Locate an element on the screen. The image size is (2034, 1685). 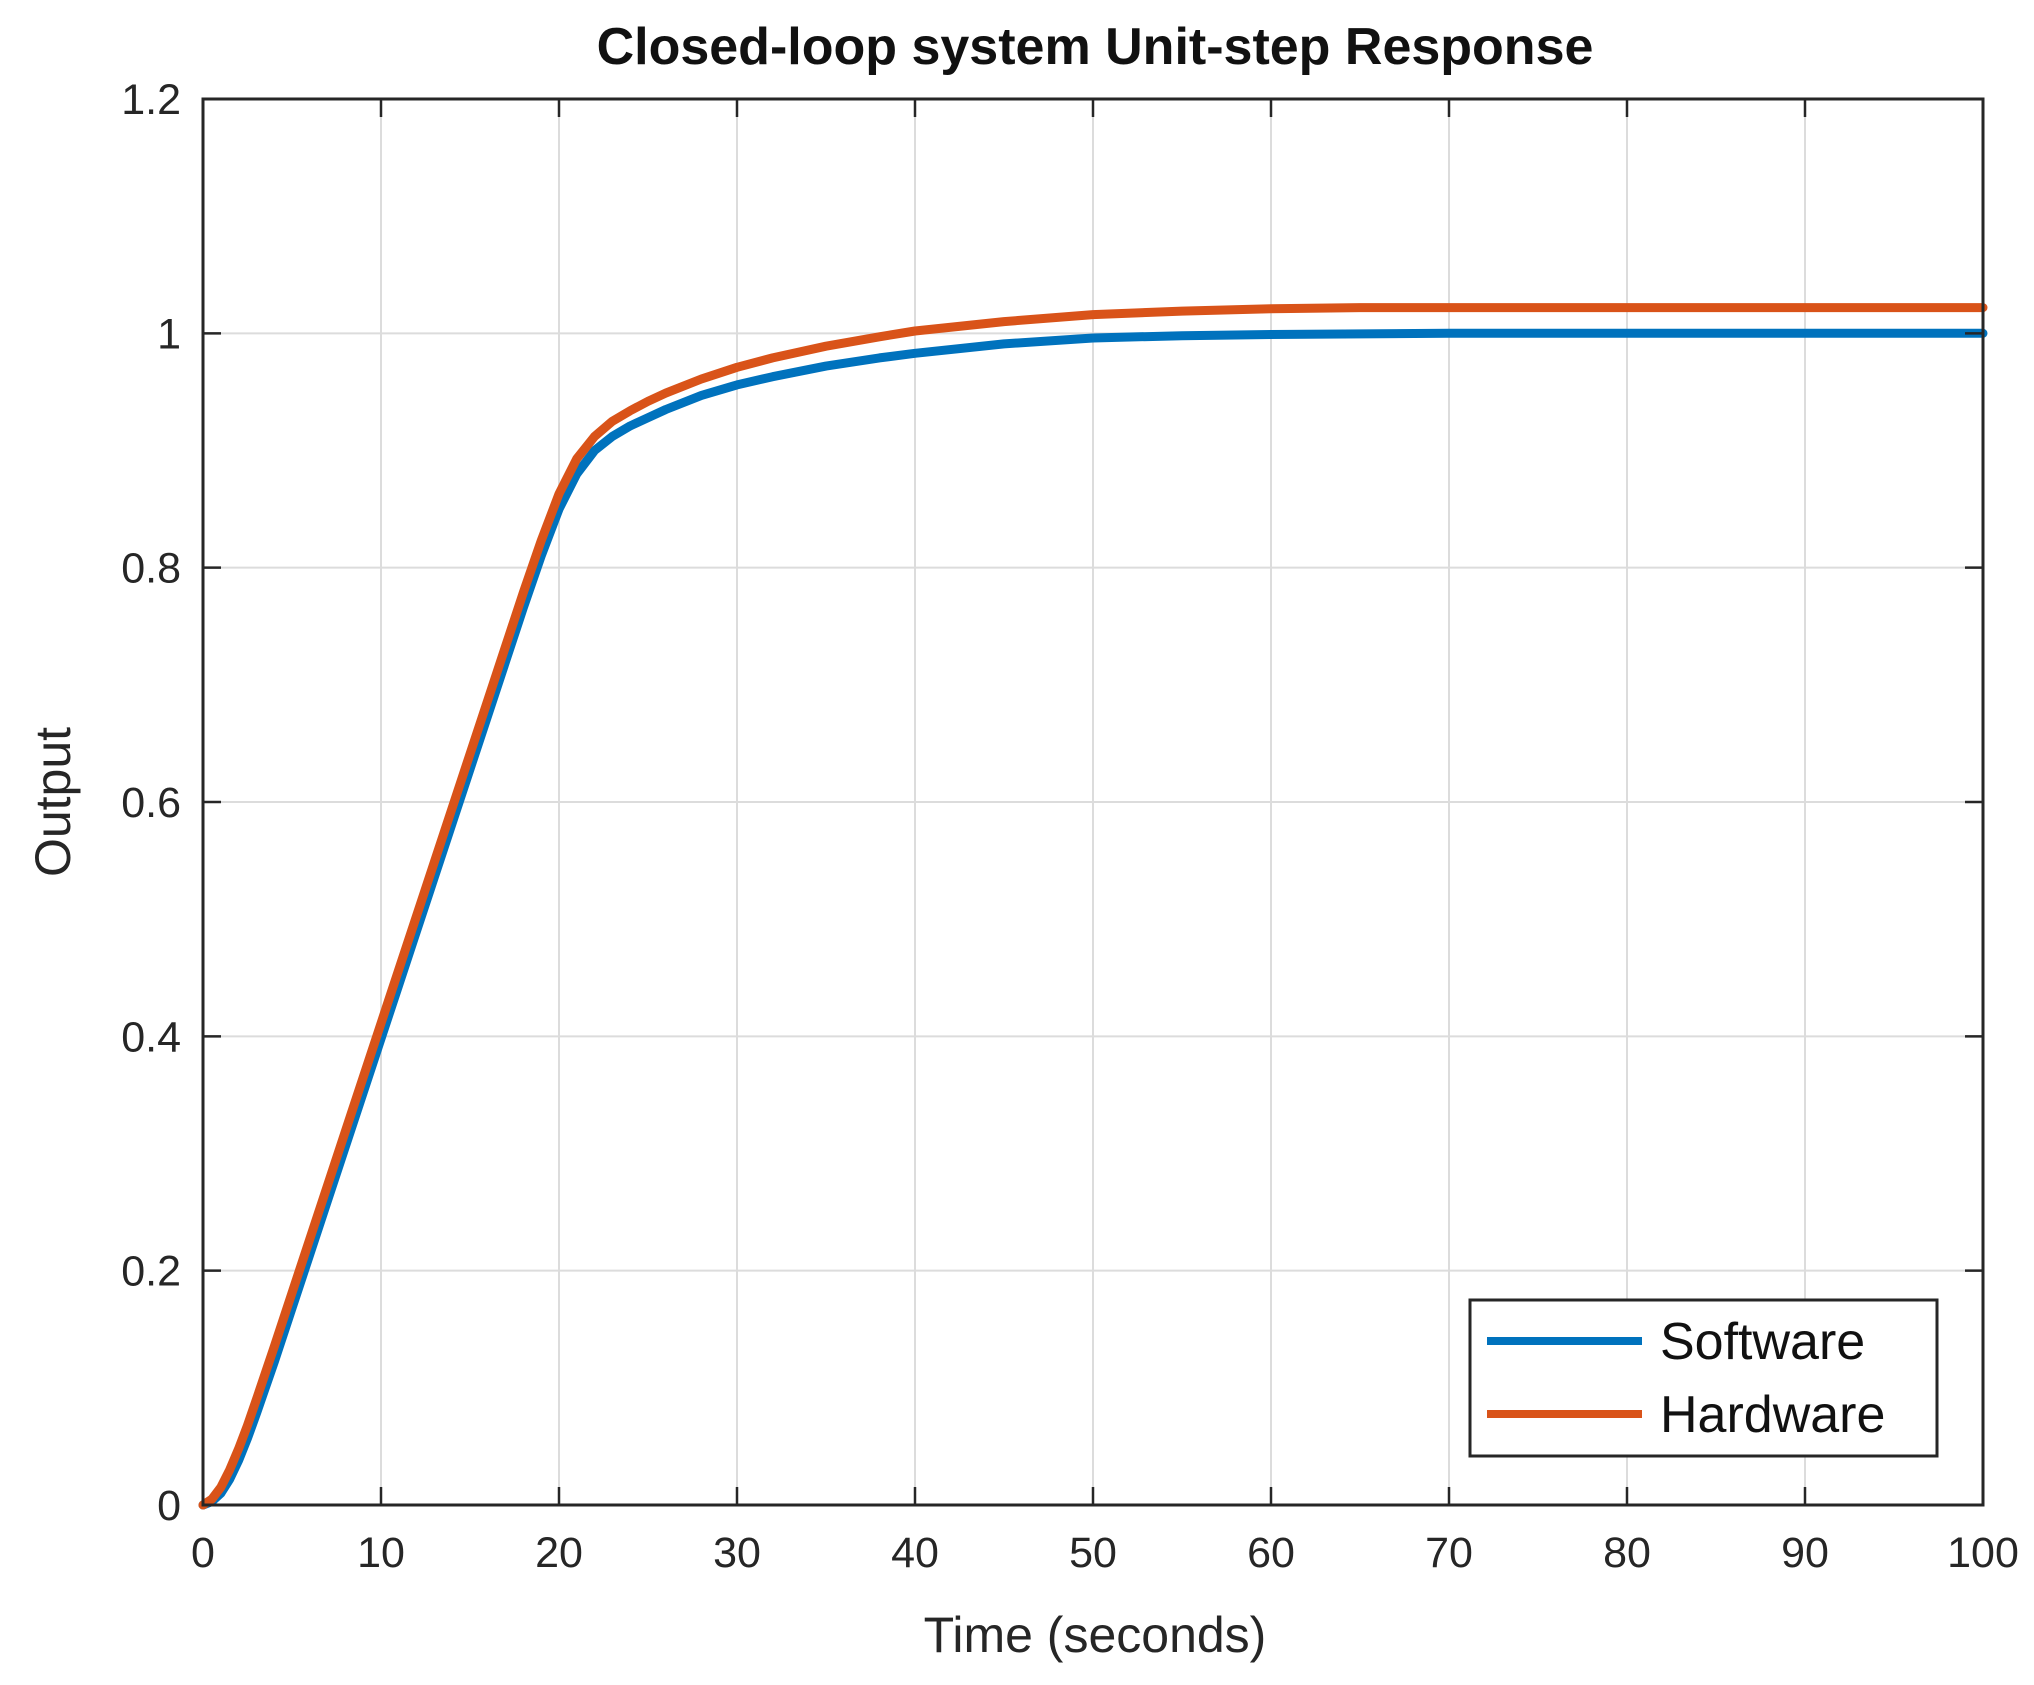
x-tick-label: 100 is located at coordinates (1983, 1553).